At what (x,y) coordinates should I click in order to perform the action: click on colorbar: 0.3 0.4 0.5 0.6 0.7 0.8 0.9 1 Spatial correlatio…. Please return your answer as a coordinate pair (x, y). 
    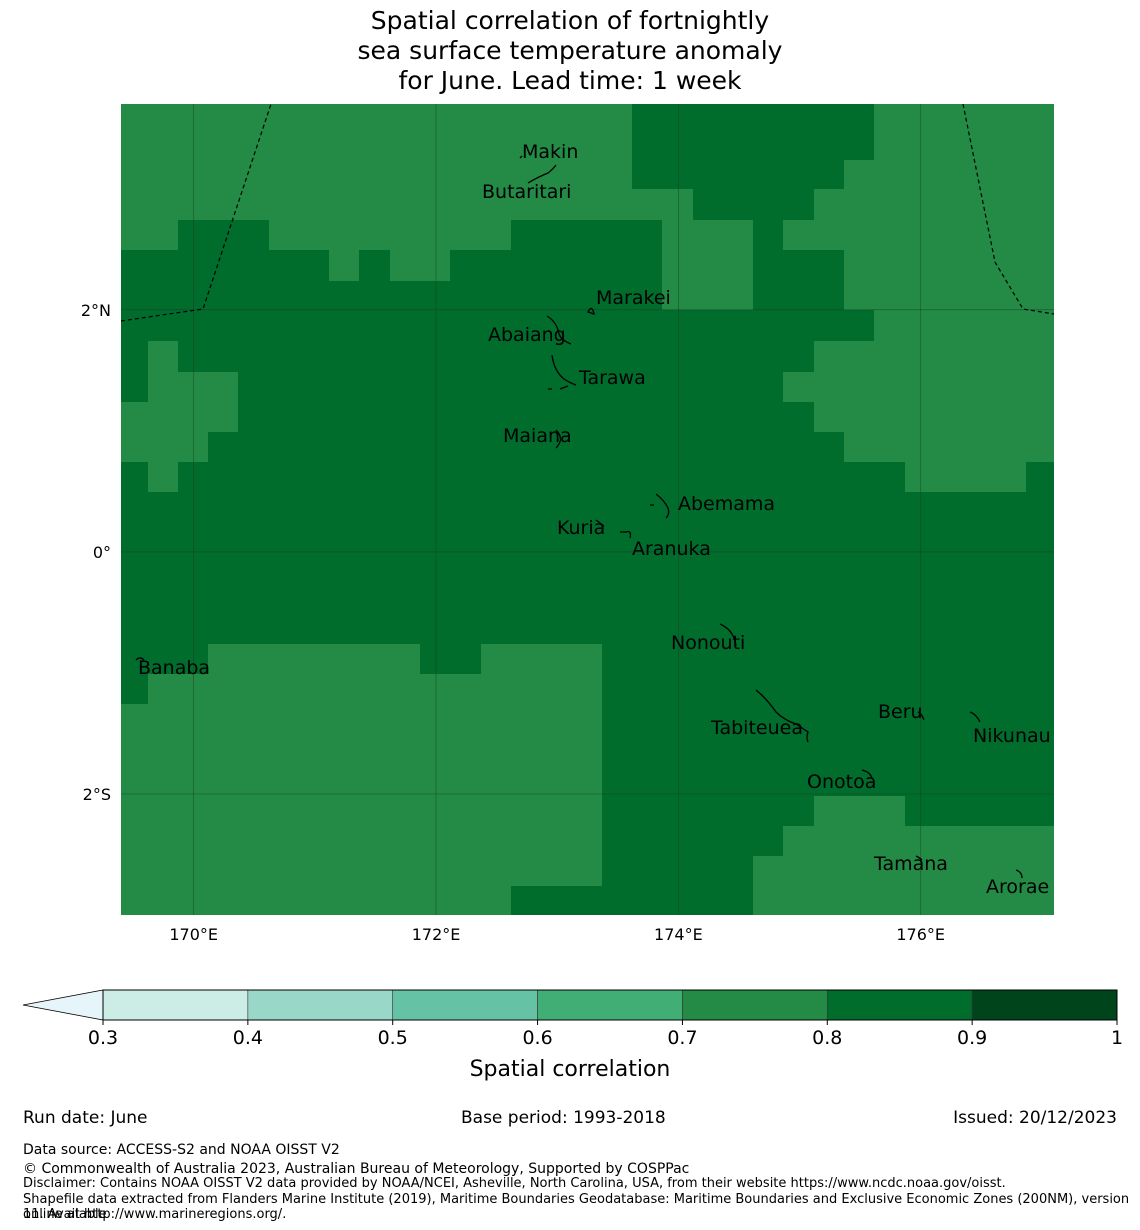
    Looking at the image, I should click on (572, 1035).